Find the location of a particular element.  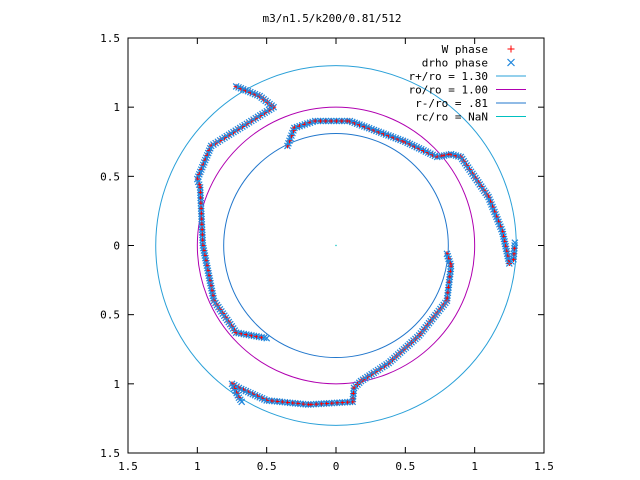

y-tick-label: 0 is located at coordinates (116, 246).